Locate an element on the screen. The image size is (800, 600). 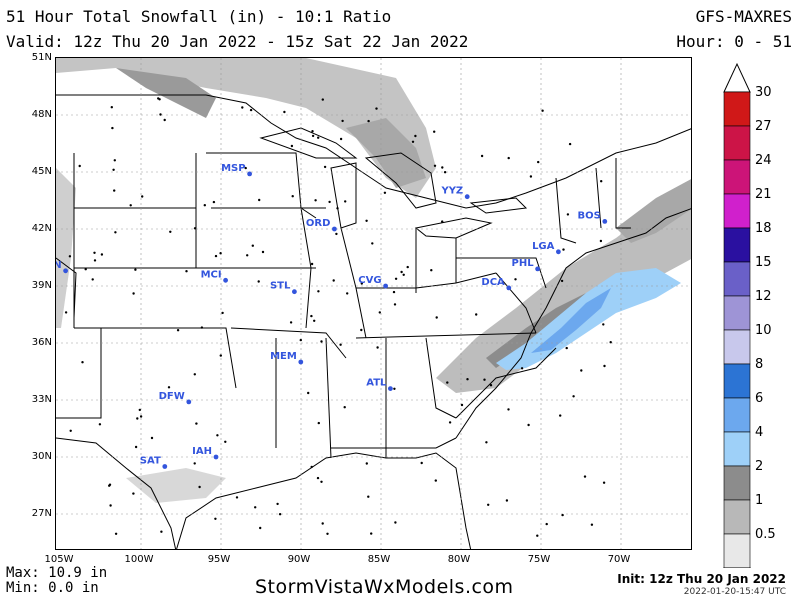
city-label-mem: MEM is located at coordinates (283, 356).